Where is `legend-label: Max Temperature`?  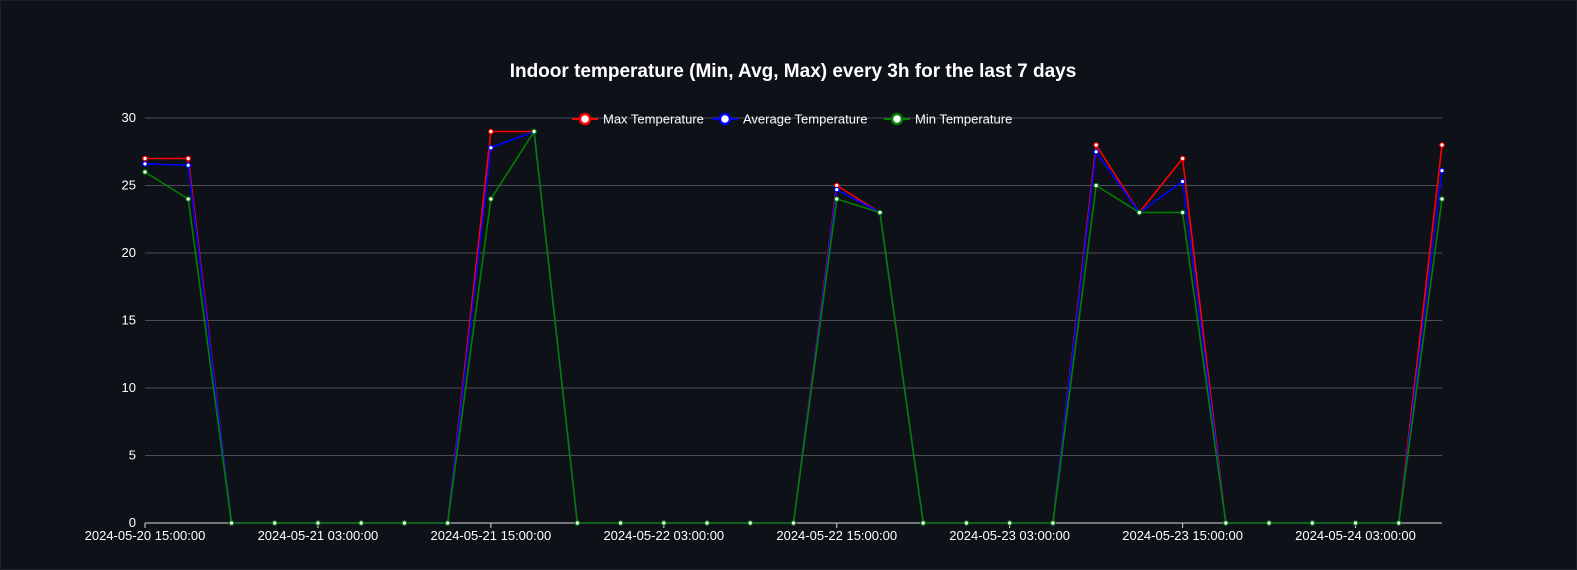 legend-label: Max Temperature is located at coordinates (653, 119).